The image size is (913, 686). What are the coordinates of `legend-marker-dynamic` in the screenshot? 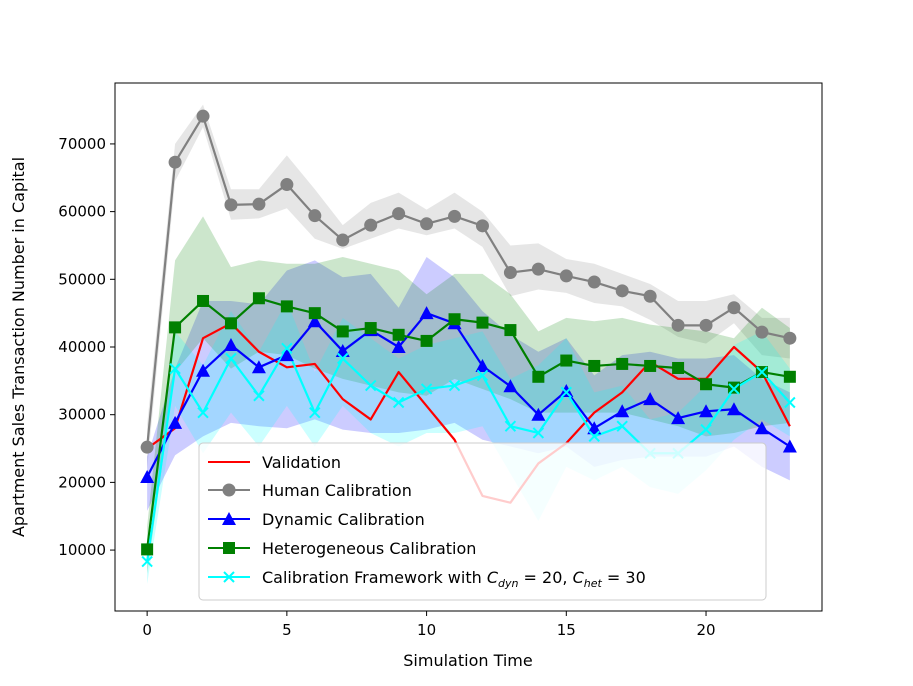 It's located at (229, 518).